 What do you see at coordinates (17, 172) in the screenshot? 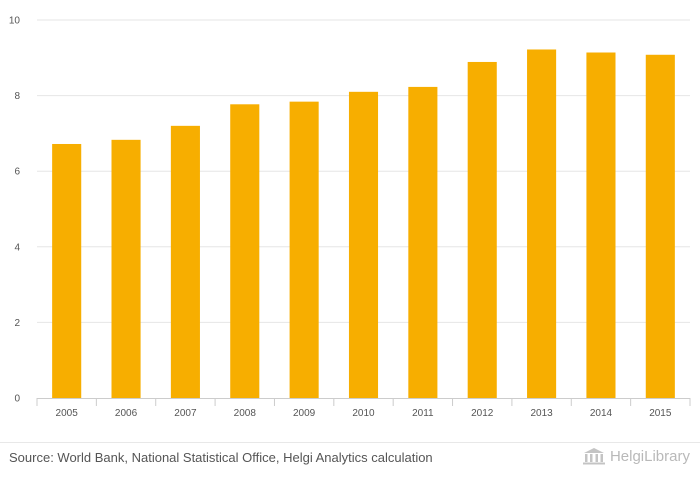
I see `y-tick-label: 6` at bounding box center [17, 172].